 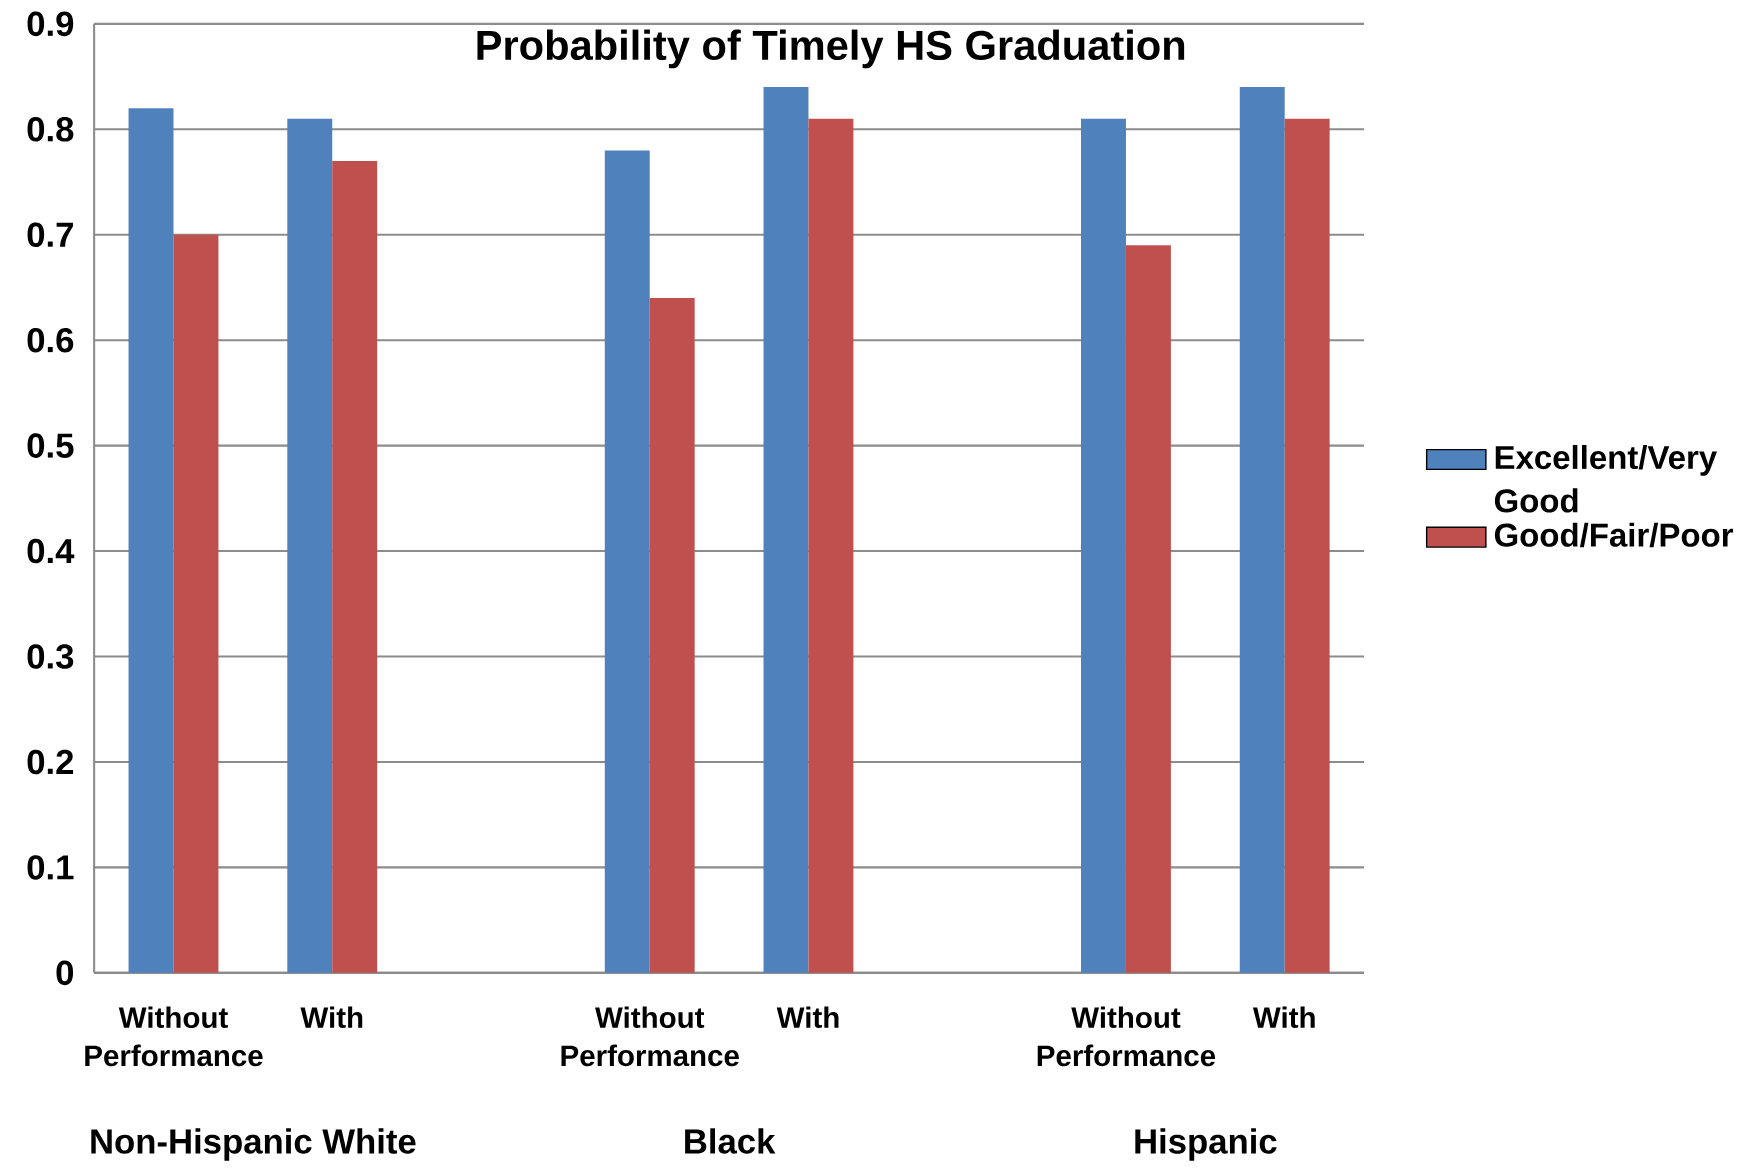 I want to click on chart-title: Probability of Timely HS Graduation, so click(x=831, y=49).